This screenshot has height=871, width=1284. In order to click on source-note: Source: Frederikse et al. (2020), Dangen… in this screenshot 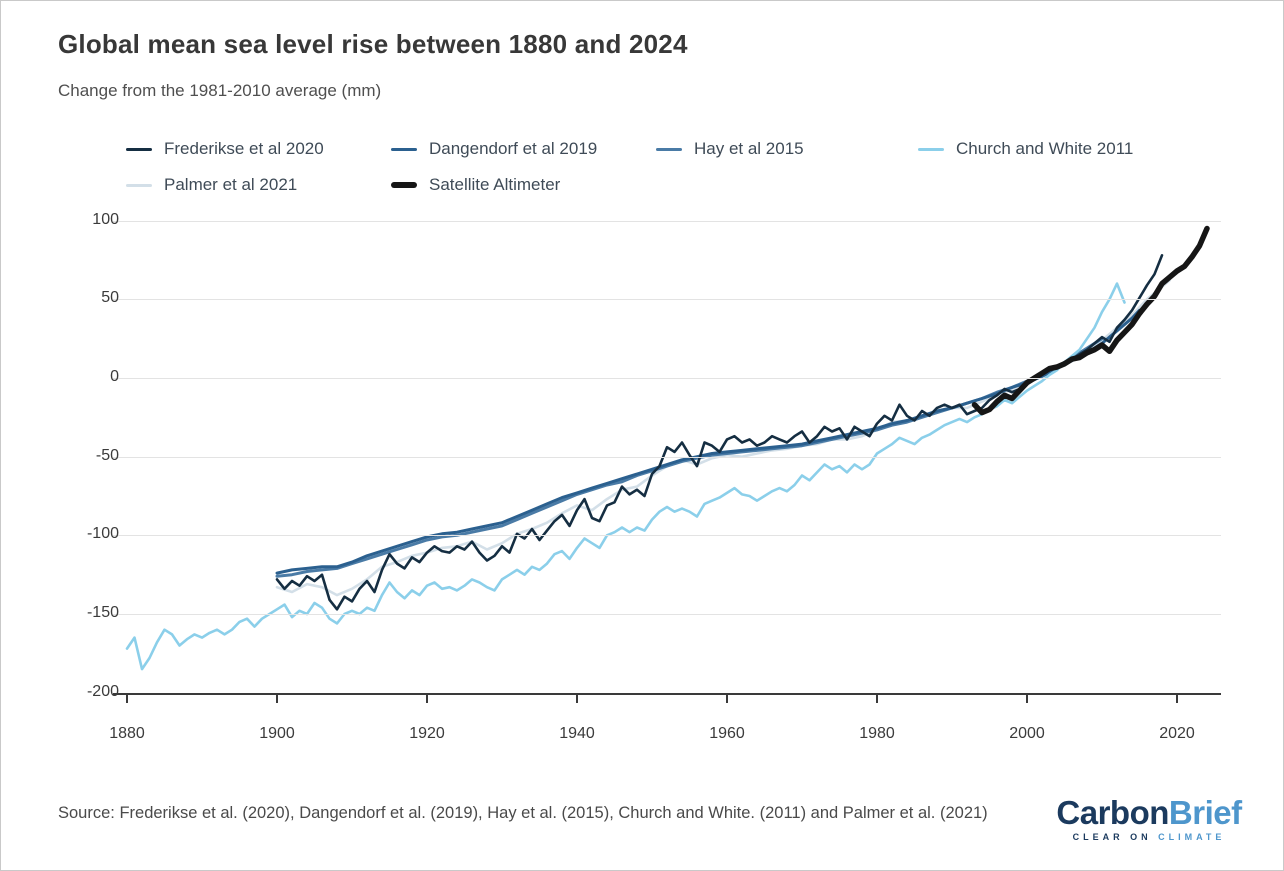, I will do `click(523, 813)`.